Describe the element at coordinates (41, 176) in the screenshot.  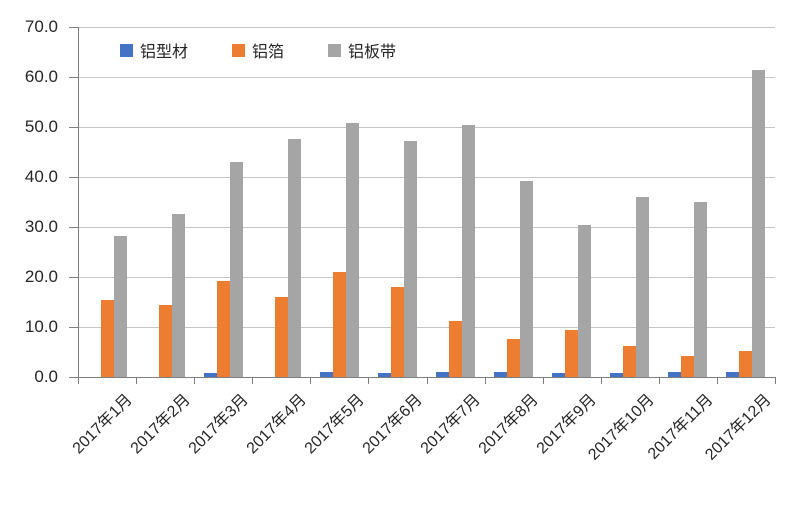
I see `y-tick-label: 40.0` at that location.